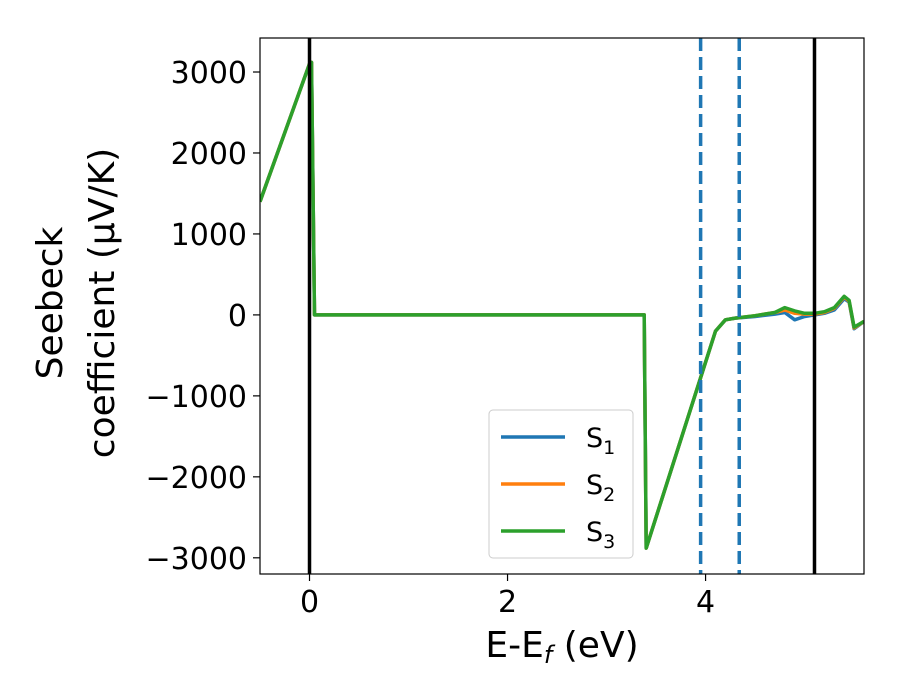 This screenshot has height=700, width=900. I want to click on x-axis-label: E-Ef (eV), so click(561, 647).